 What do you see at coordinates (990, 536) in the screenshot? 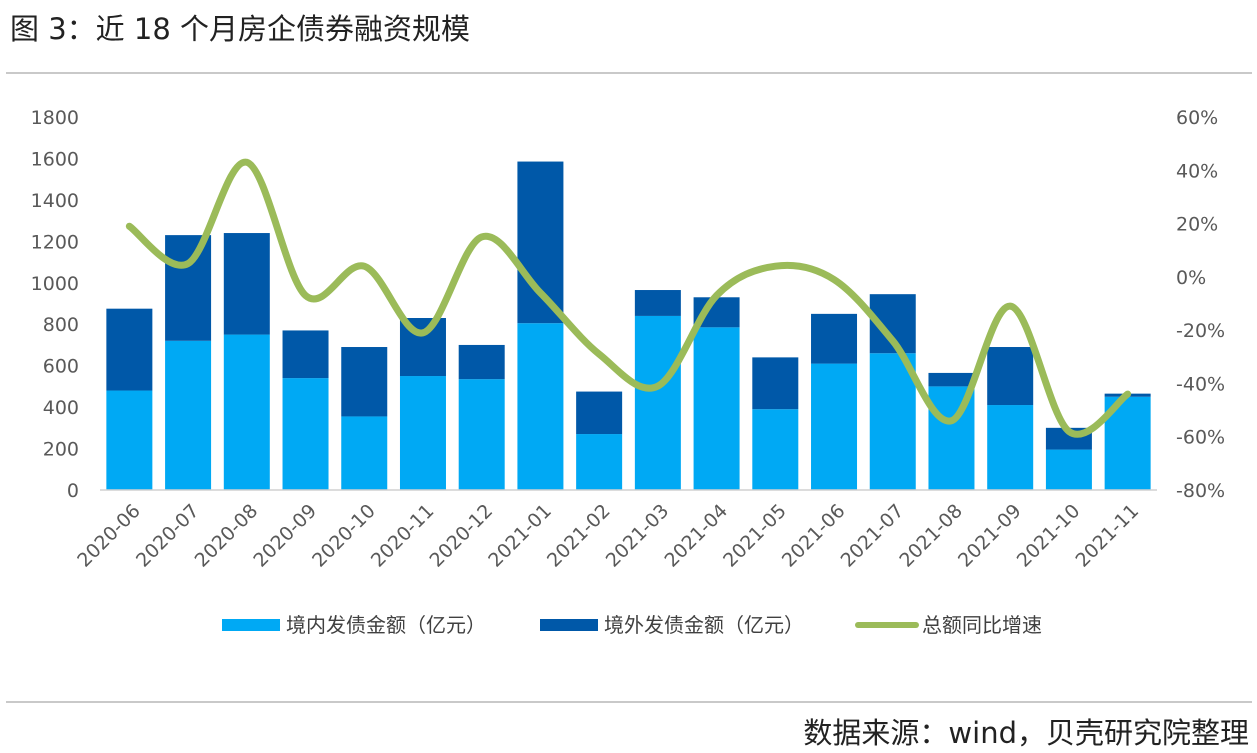
I see `x-tick-2021-09: 2021-09` at bounding box center [990, 536].